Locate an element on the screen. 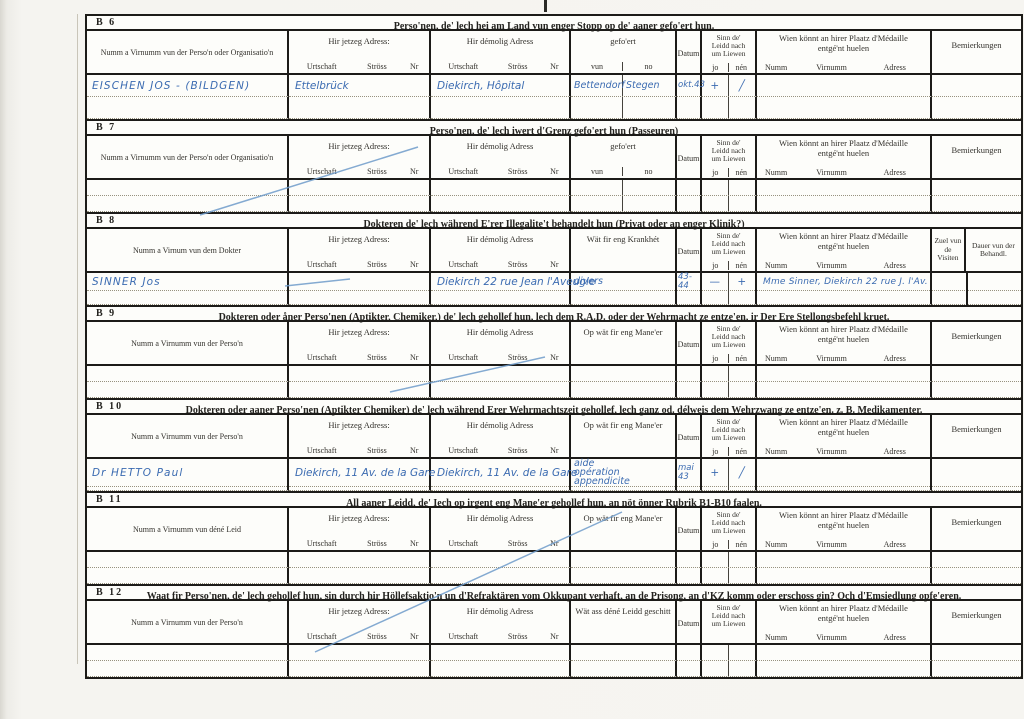  detail-sublabels: vun no is located at coordinates (623, 66).